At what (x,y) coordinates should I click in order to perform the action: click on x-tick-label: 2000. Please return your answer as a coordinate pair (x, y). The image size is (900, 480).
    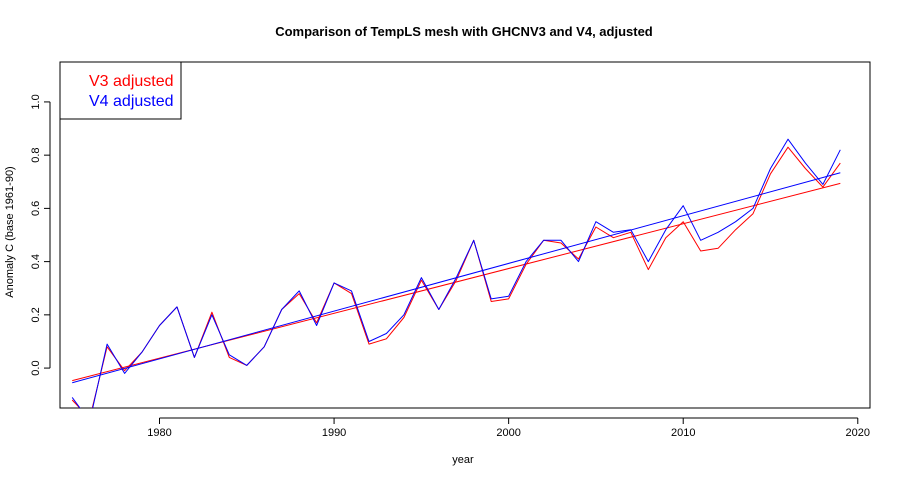
    Looking at the image, I should click on (508, 433).